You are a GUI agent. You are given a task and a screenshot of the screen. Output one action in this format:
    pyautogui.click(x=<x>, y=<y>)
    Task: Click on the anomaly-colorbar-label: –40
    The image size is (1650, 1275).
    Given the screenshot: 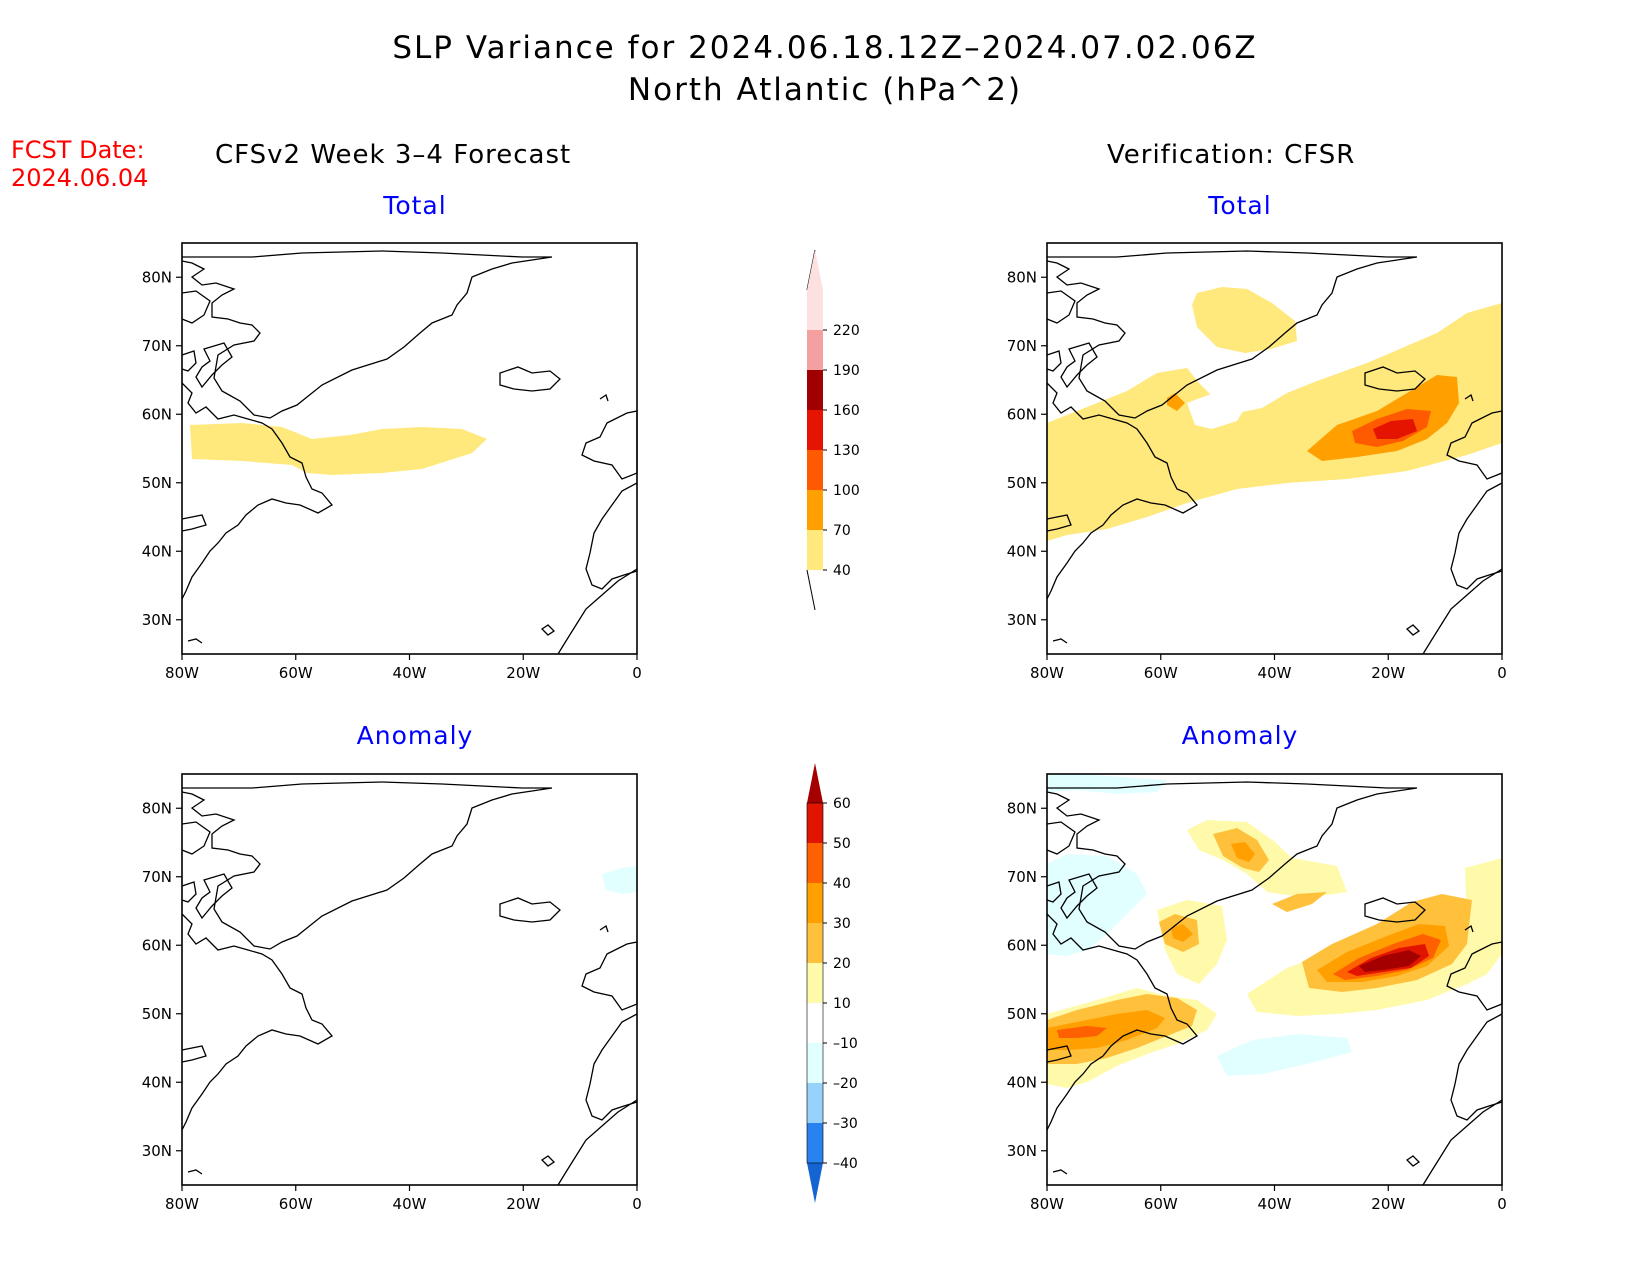 What is the action you would take?
    pyautogui.click(x=845, y=1164)
    